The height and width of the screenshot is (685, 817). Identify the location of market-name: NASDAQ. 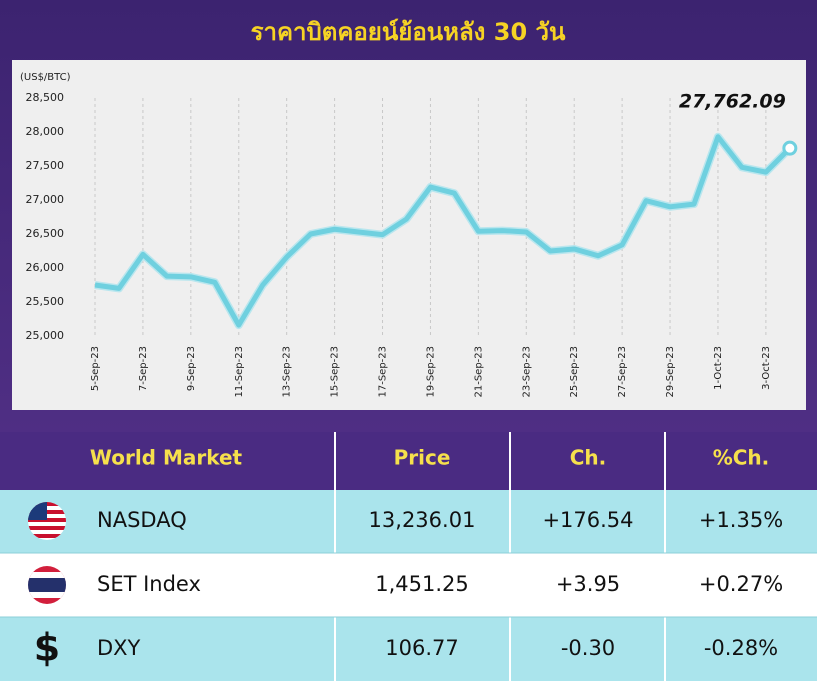
(142, 520).